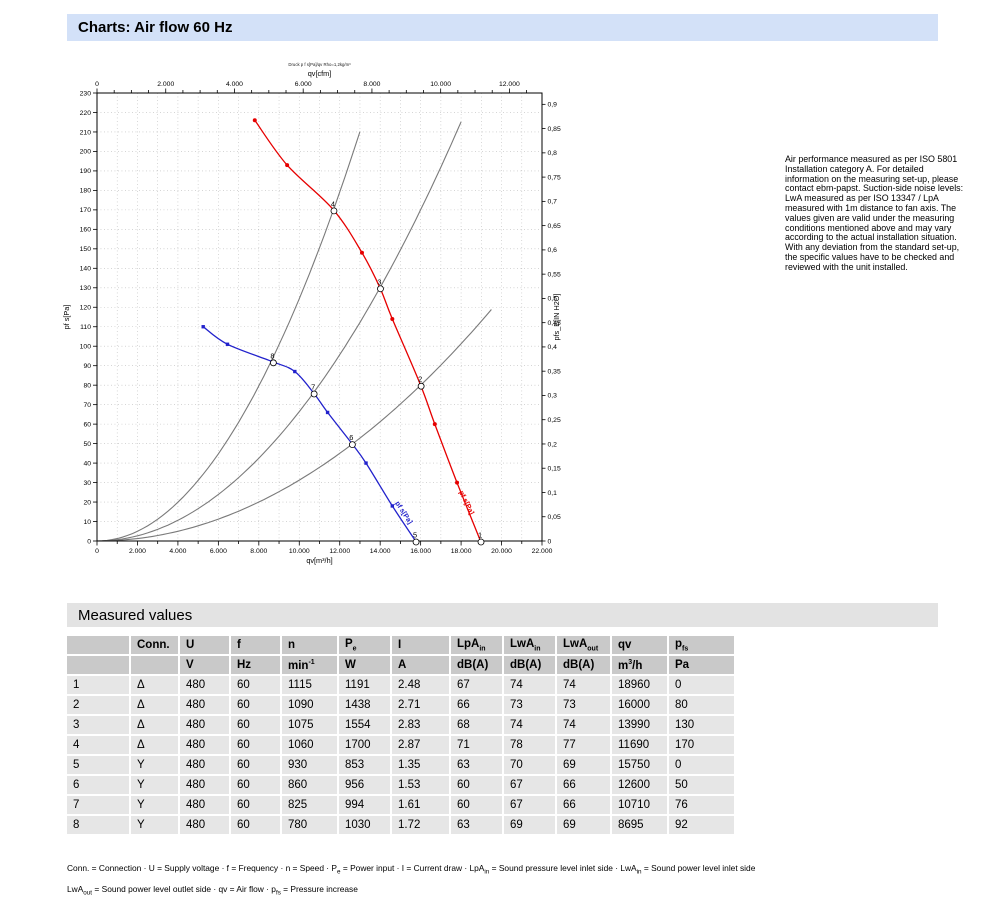 Image resolution: width=1000 pixels, height=906 pixels. Describe the element at coordinates (400, 805) in the screenshot. I see `table-row: 7 Y 480 60 825 994 1.61 60 67 66 10710 76` at that location.